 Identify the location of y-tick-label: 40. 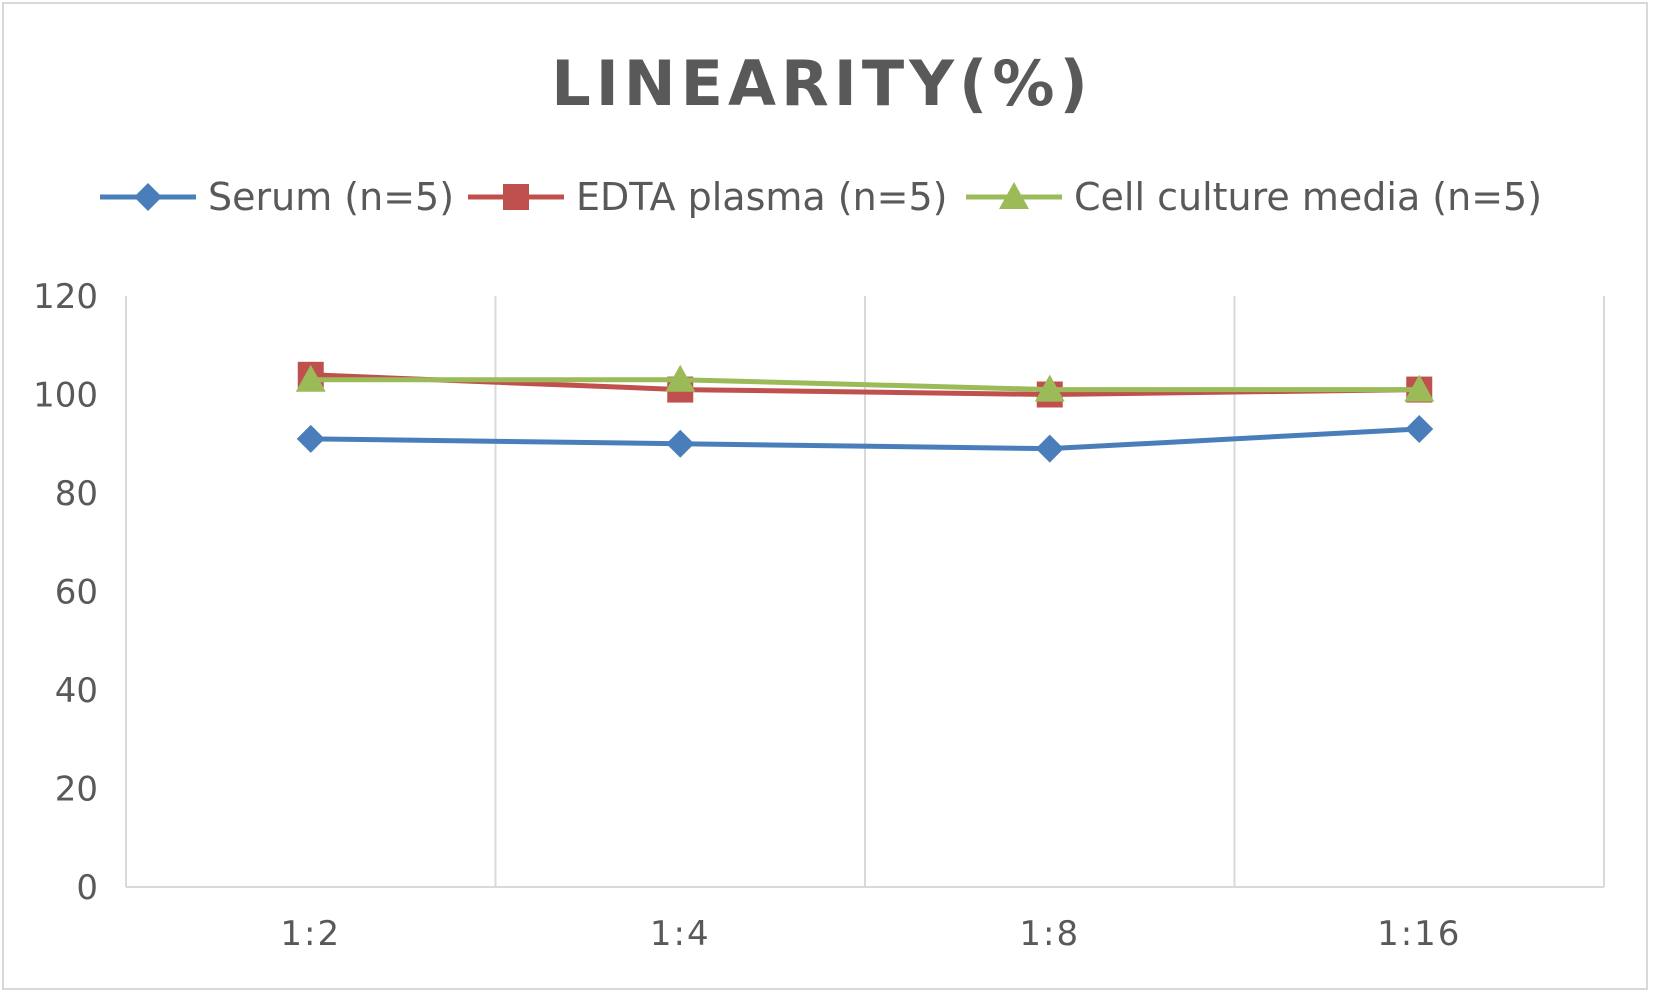
(76, 691).